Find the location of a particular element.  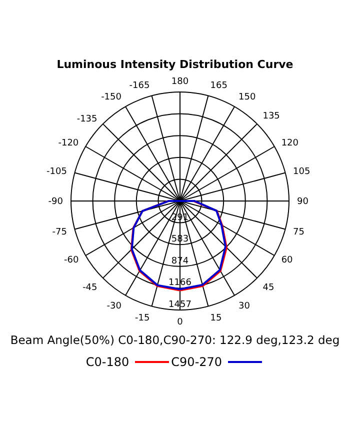

spoke-label: 150 is located at coordinates (247, 97).